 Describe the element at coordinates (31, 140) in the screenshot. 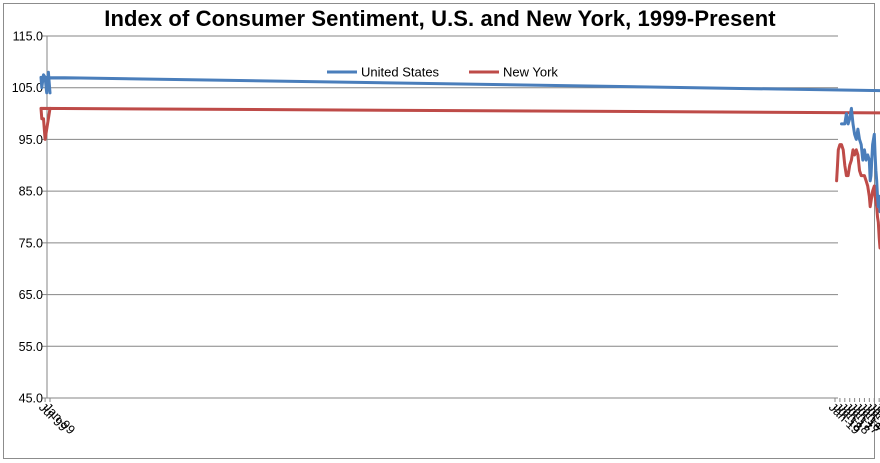

I see `y-tick-label: 95.0` at that location.